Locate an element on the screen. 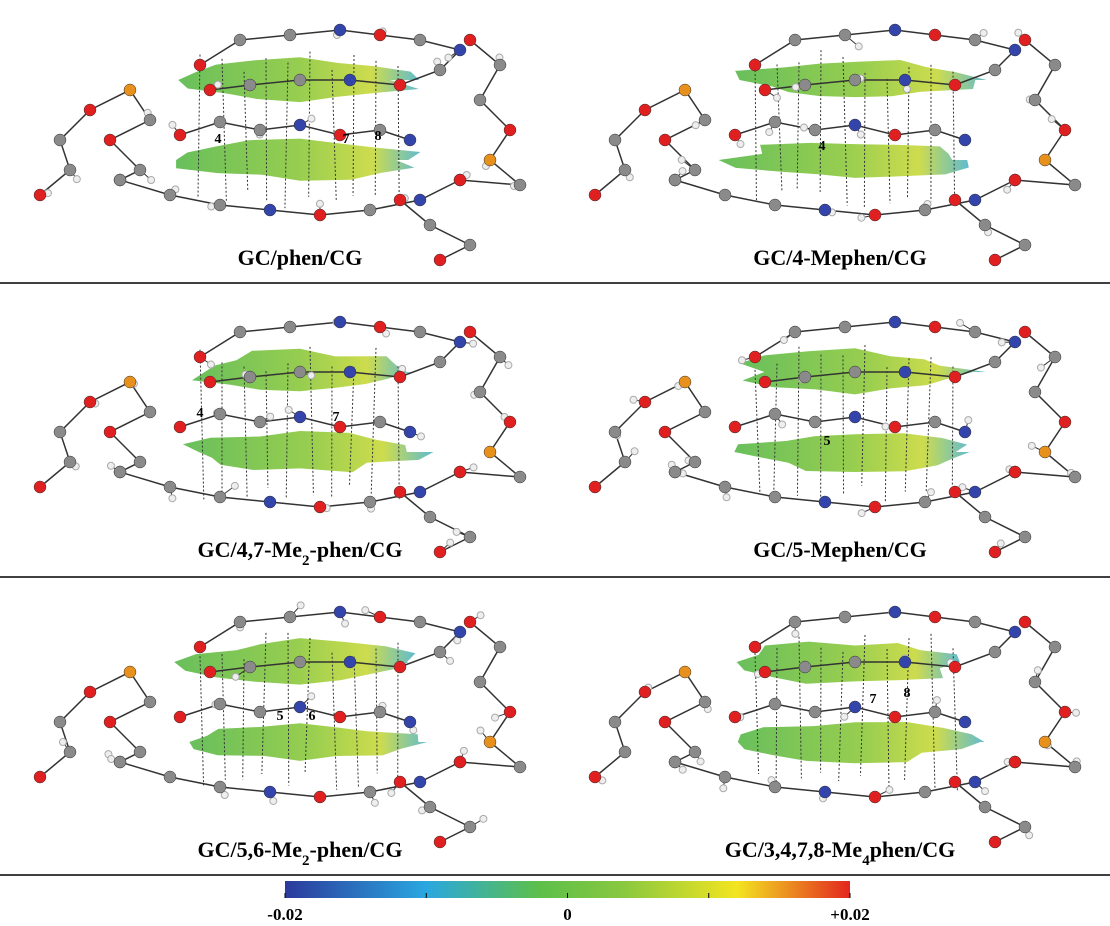 This screenshot has width=1110, height=926. atom-label: 7 is located at coordinates (336, 417).